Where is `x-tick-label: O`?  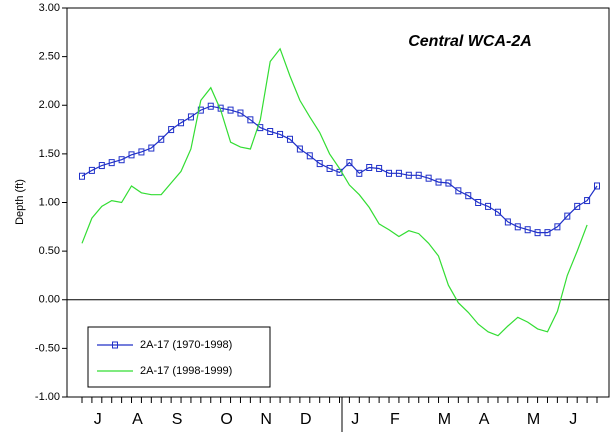 x-tick-label: O is located at coordinates (226, 419).